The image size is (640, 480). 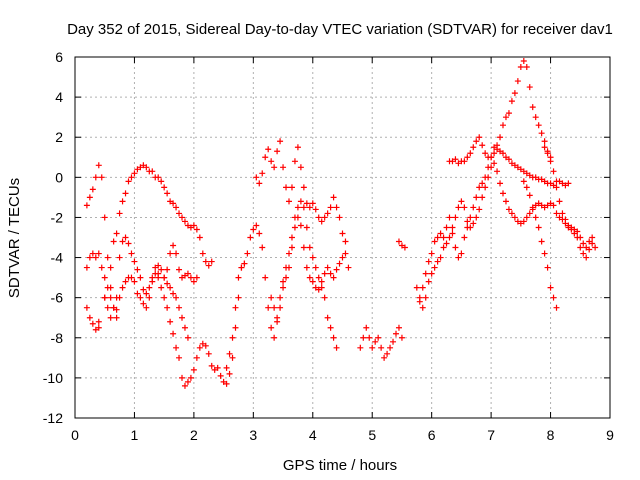 What do you see at coordinates (155, 246) in the screenshot?
I see `series-track-b` at bounding box center [155, 246].